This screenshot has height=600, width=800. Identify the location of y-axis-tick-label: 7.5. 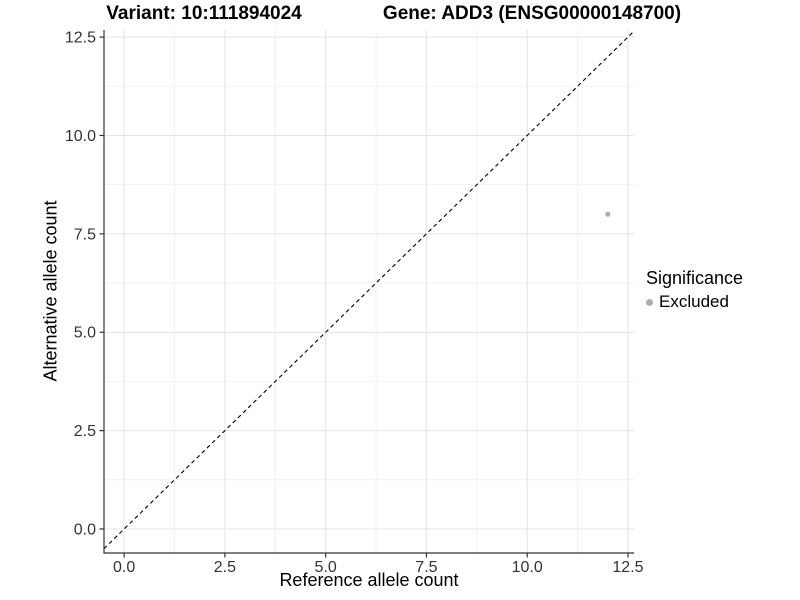
(85, 234).